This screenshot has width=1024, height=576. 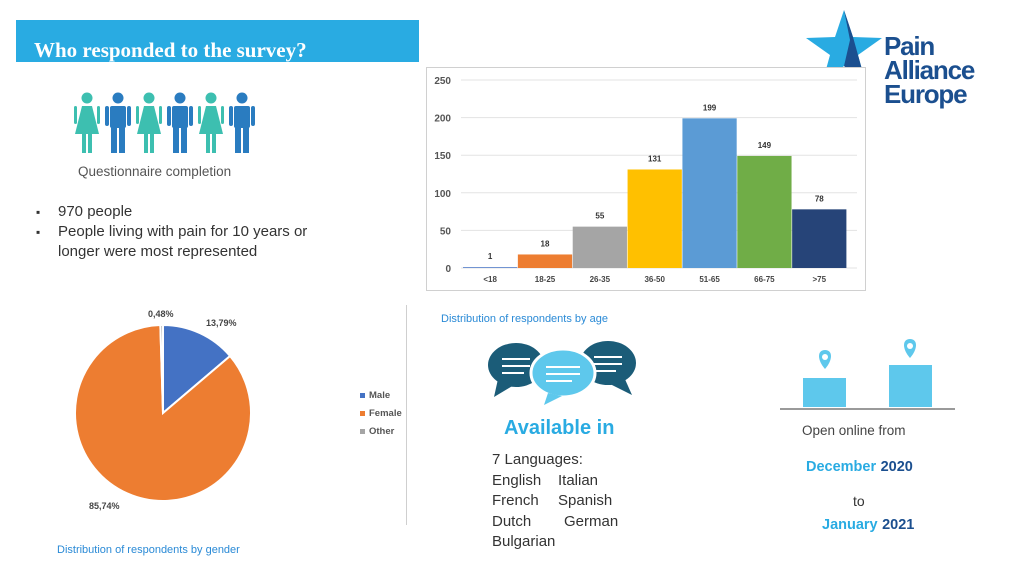 I want to click on legend-item-other: Other, so click(x=381, y=431).